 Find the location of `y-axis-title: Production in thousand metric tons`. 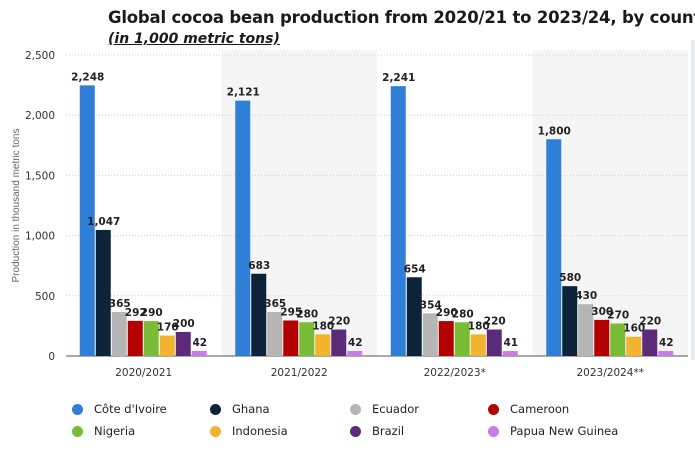

y-axis-title: Production in thousand metric tons is located at coordinates (16, 206).